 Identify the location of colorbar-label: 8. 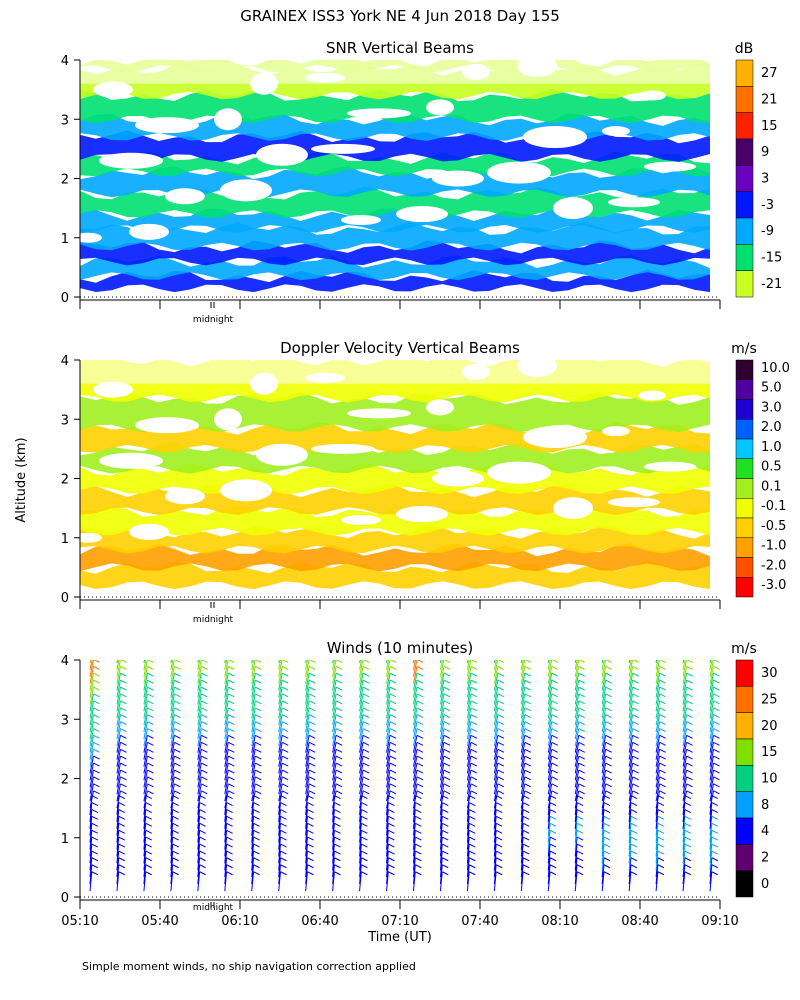
(765, 805).